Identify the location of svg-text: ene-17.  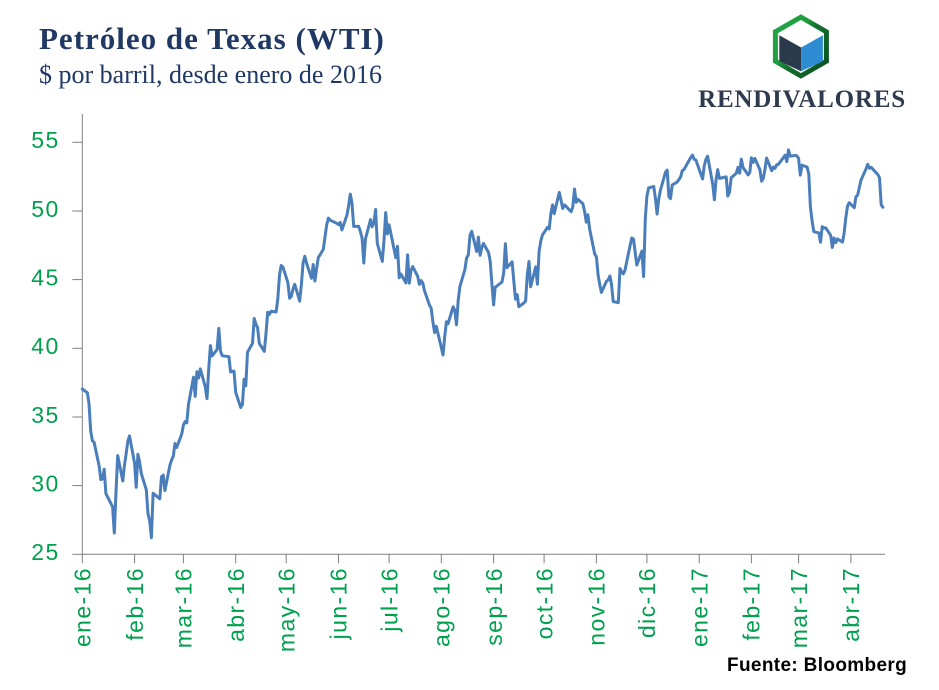
(699, 607).